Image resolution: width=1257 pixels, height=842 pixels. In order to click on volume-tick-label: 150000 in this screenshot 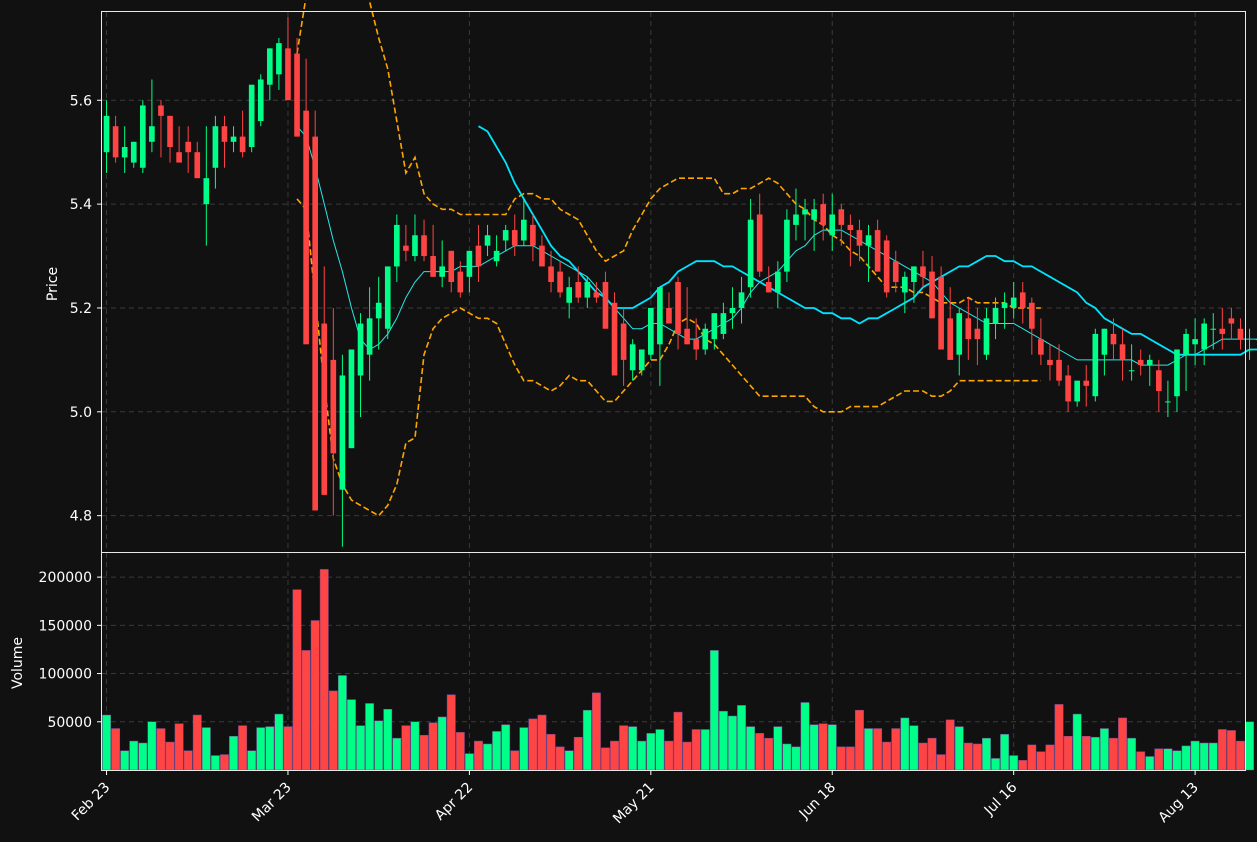, I will do `click(65, 626)`.